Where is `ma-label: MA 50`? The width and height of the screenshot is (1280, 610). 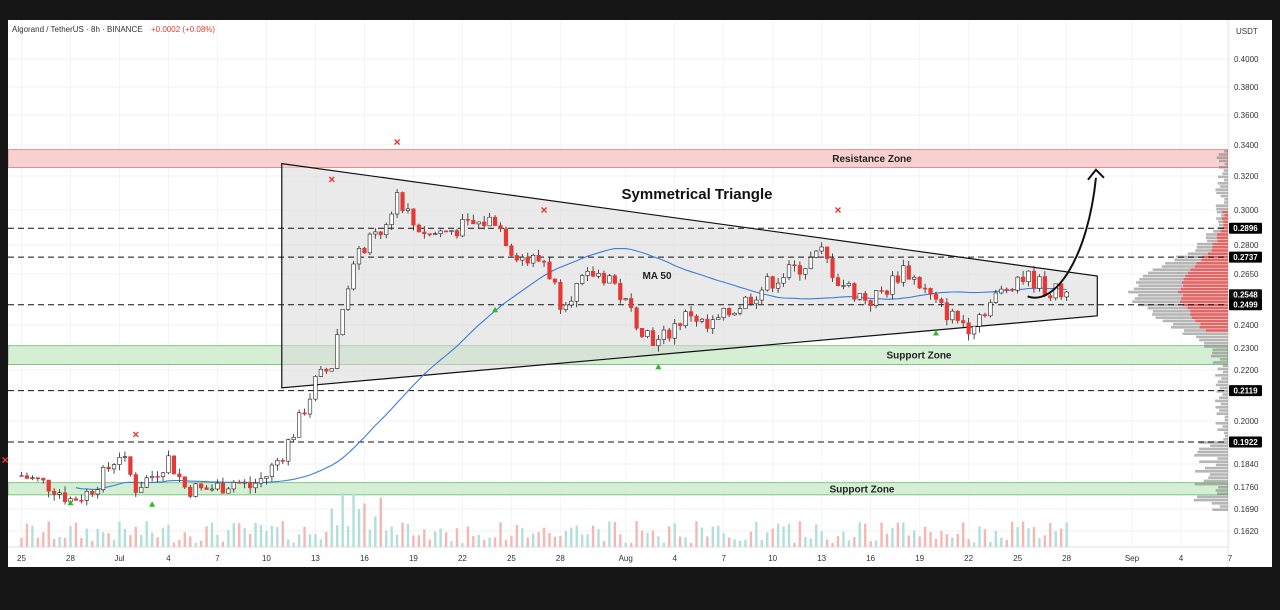 ma-label: MA 50 is located at coordinates (657, 276).